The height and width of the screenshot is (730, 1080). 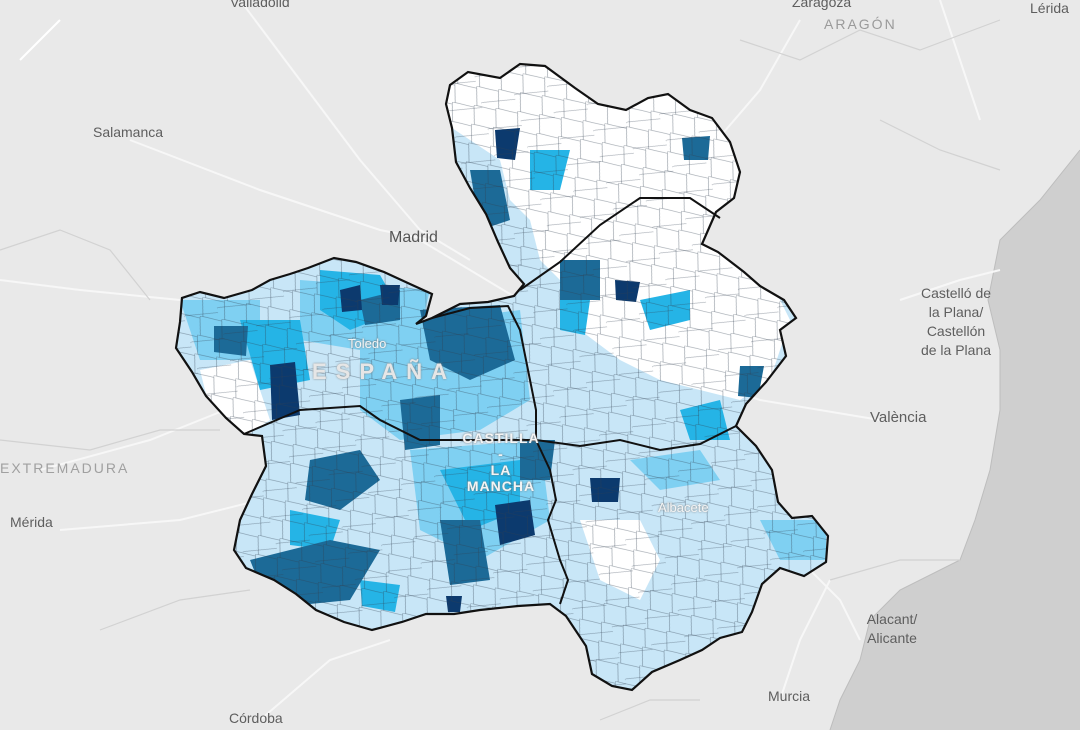 I want to click on label-toledo: Toledo, so click(x=367, y=343).